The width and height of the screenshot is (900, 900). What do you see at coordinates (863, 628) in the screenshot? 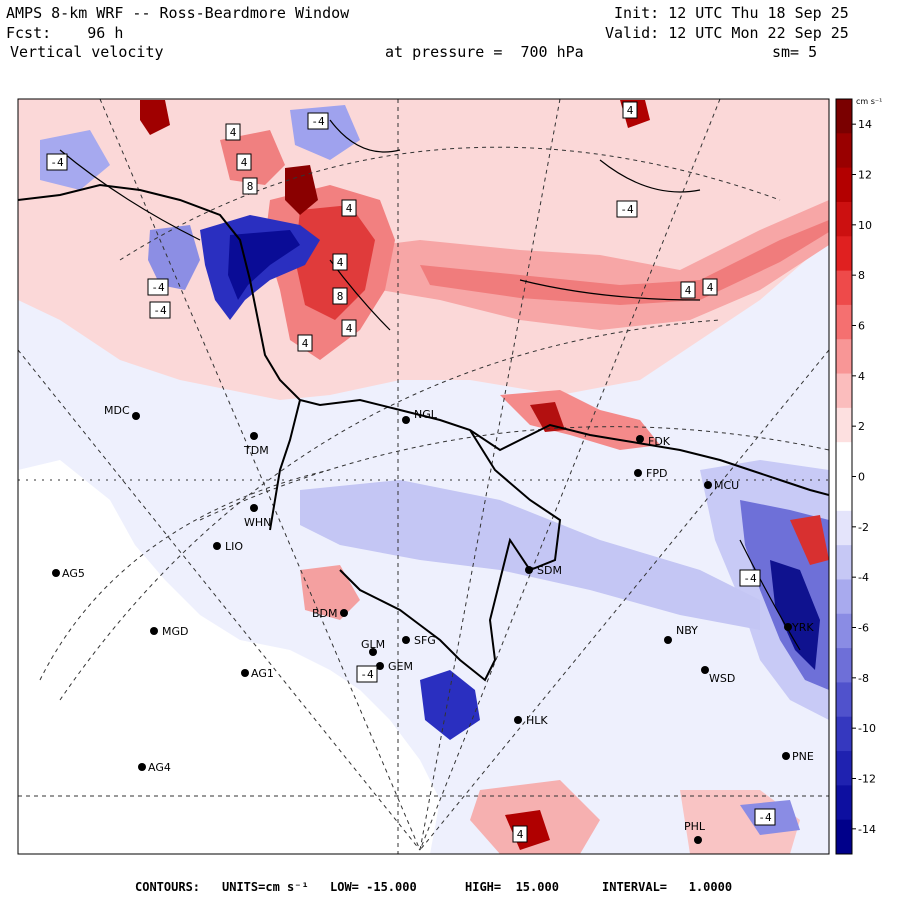
I see `colorbar-tick-label: -6` at bounding box center [863, 628].